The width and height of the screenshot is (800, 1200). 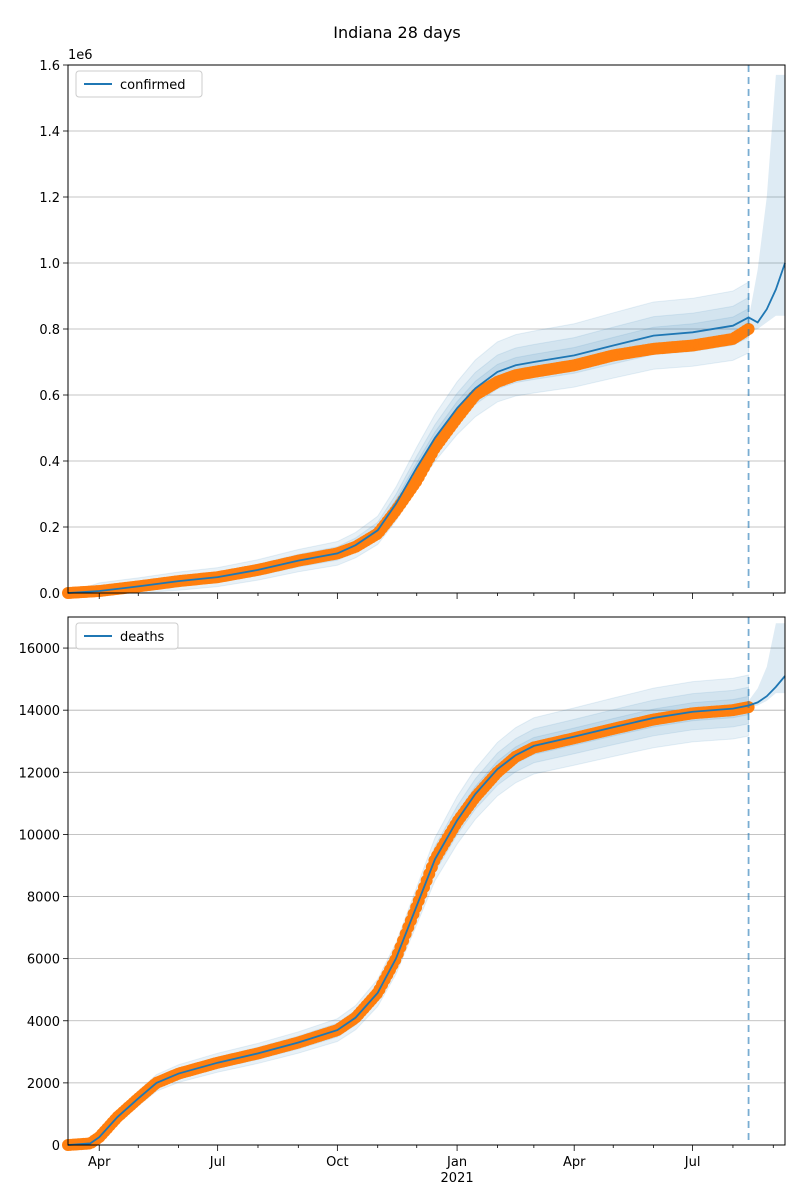 What do you see at coordinates (153, 85) in the screenshot?
I see `legend-label: confirmed` at bounding box center [153, 85].